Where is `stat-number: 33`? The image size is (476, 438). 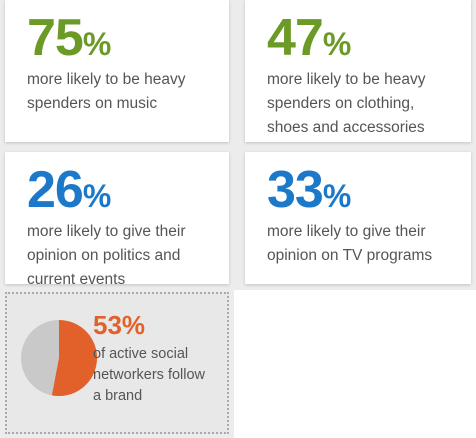
stat-number: 33 is located at coordinates (295, 190).